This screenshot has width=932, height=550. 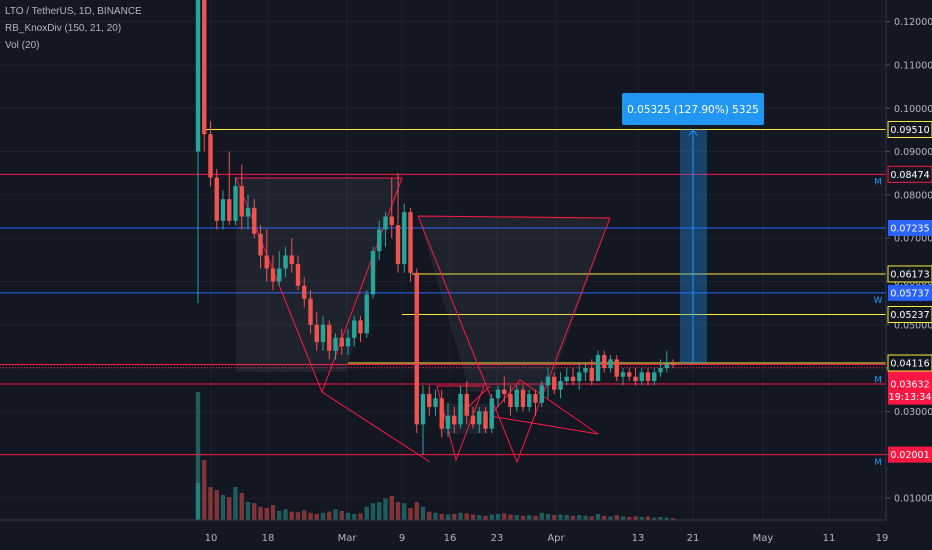 What do you see at coordinates (444, 531) in the screenshot?
I see `time-axis: 10 18 Mar 9 16 23 Apr 13 21 May 11 19` at bounding box center [444, 531].